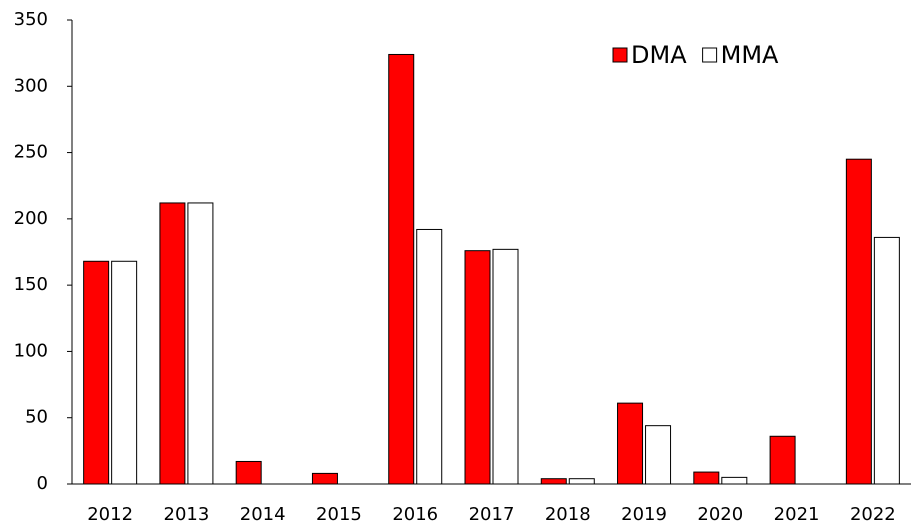  What do you see at coordinates (873, 514) in the screenshot?
I see `x-tick-label: 2022` at bounding box center [873, 514].